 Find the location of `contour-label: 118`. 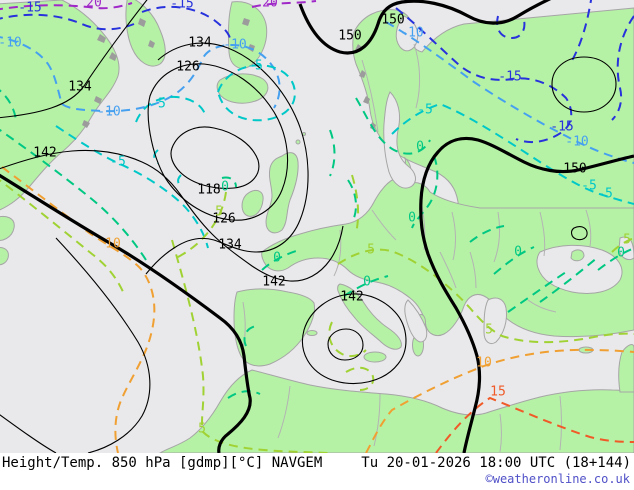

contour-label: 118 is located at coordinates (208, 190).